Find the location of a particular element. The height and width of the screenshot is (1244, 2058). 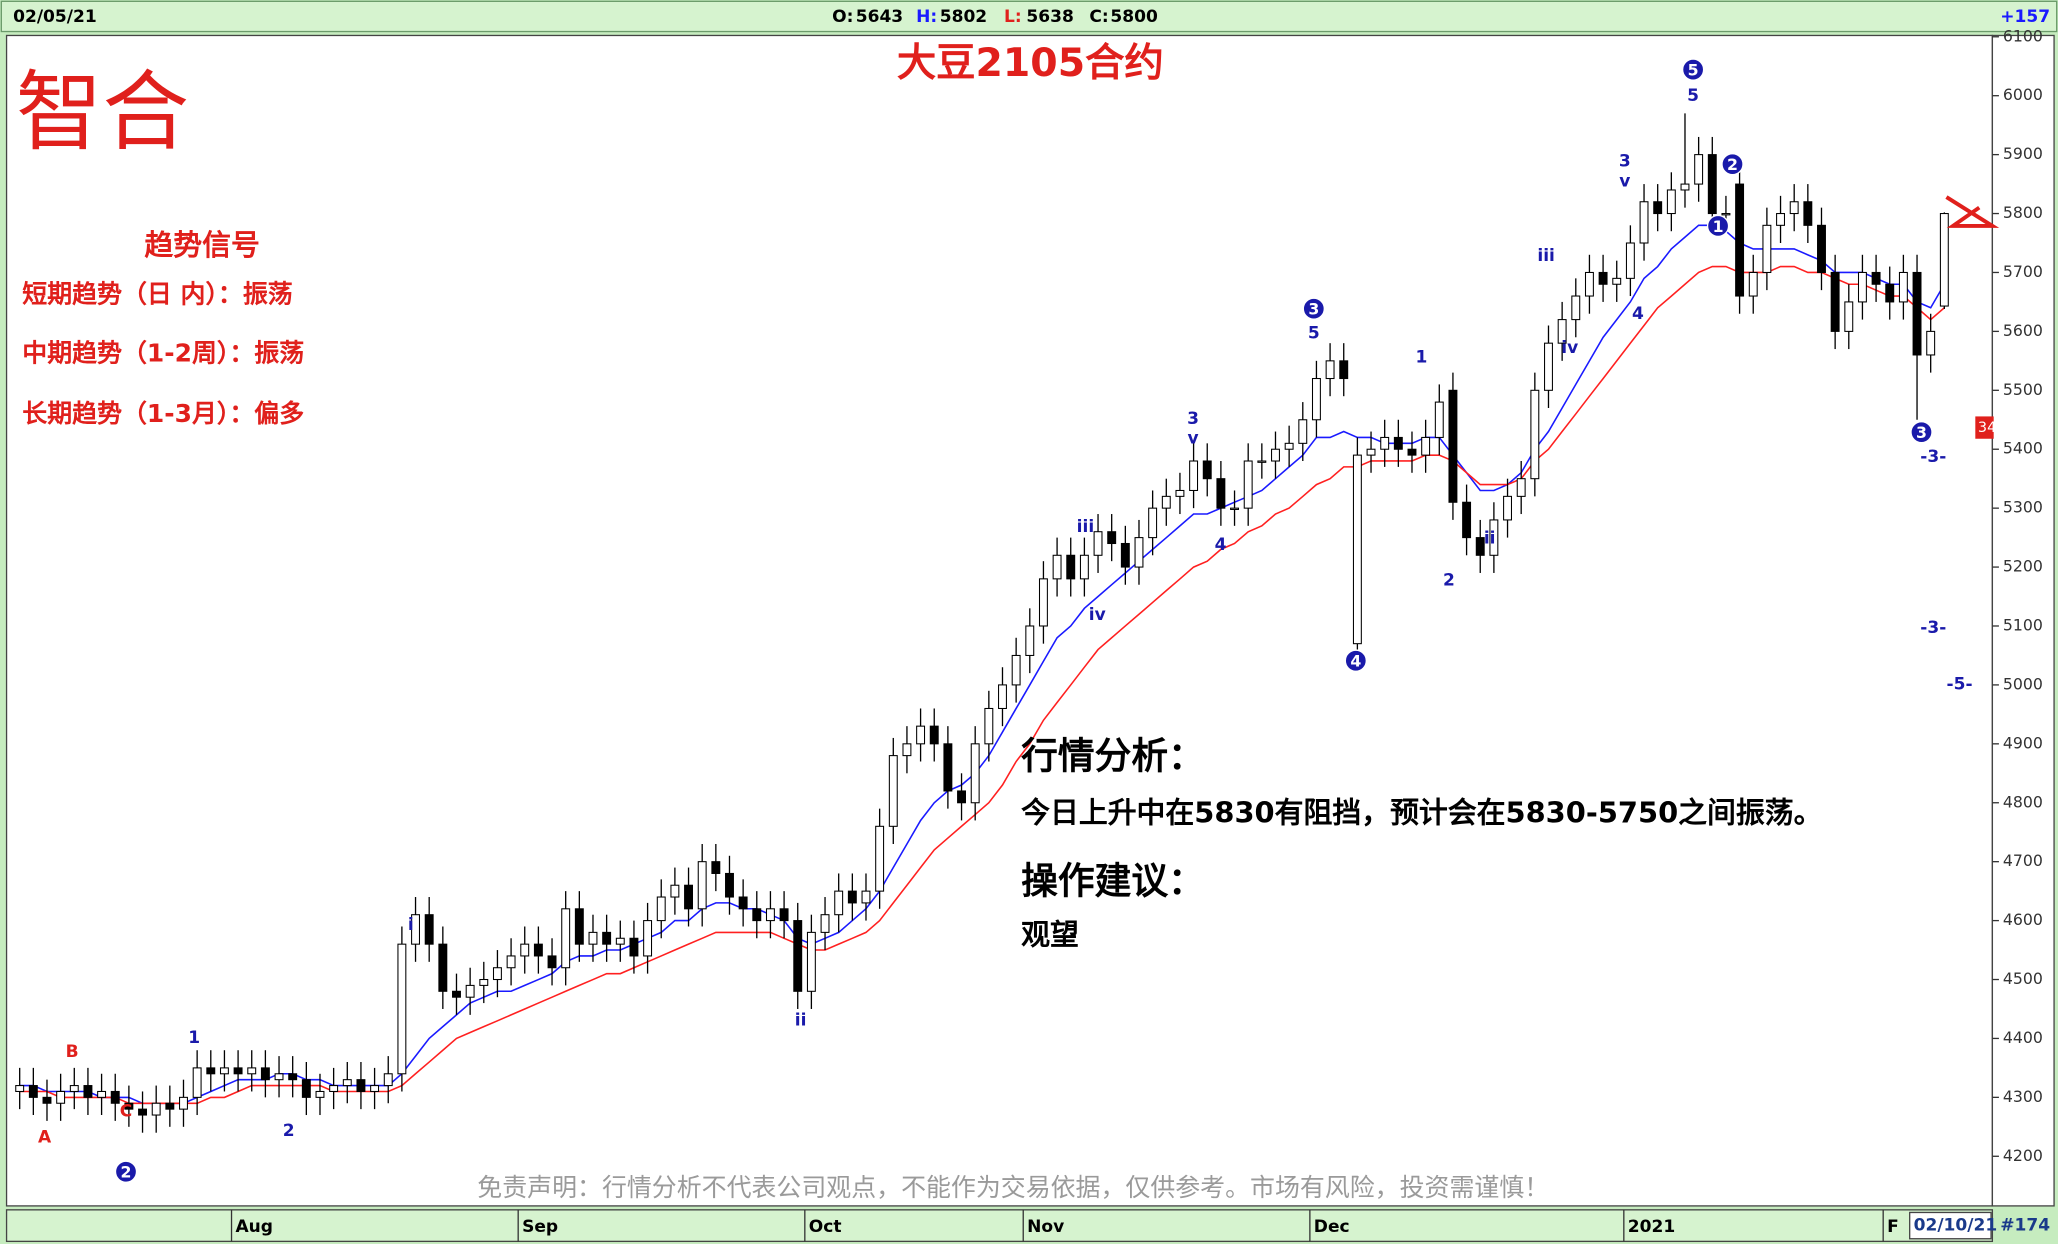

wave-label: 3 is located at coordinates (1625, 162).